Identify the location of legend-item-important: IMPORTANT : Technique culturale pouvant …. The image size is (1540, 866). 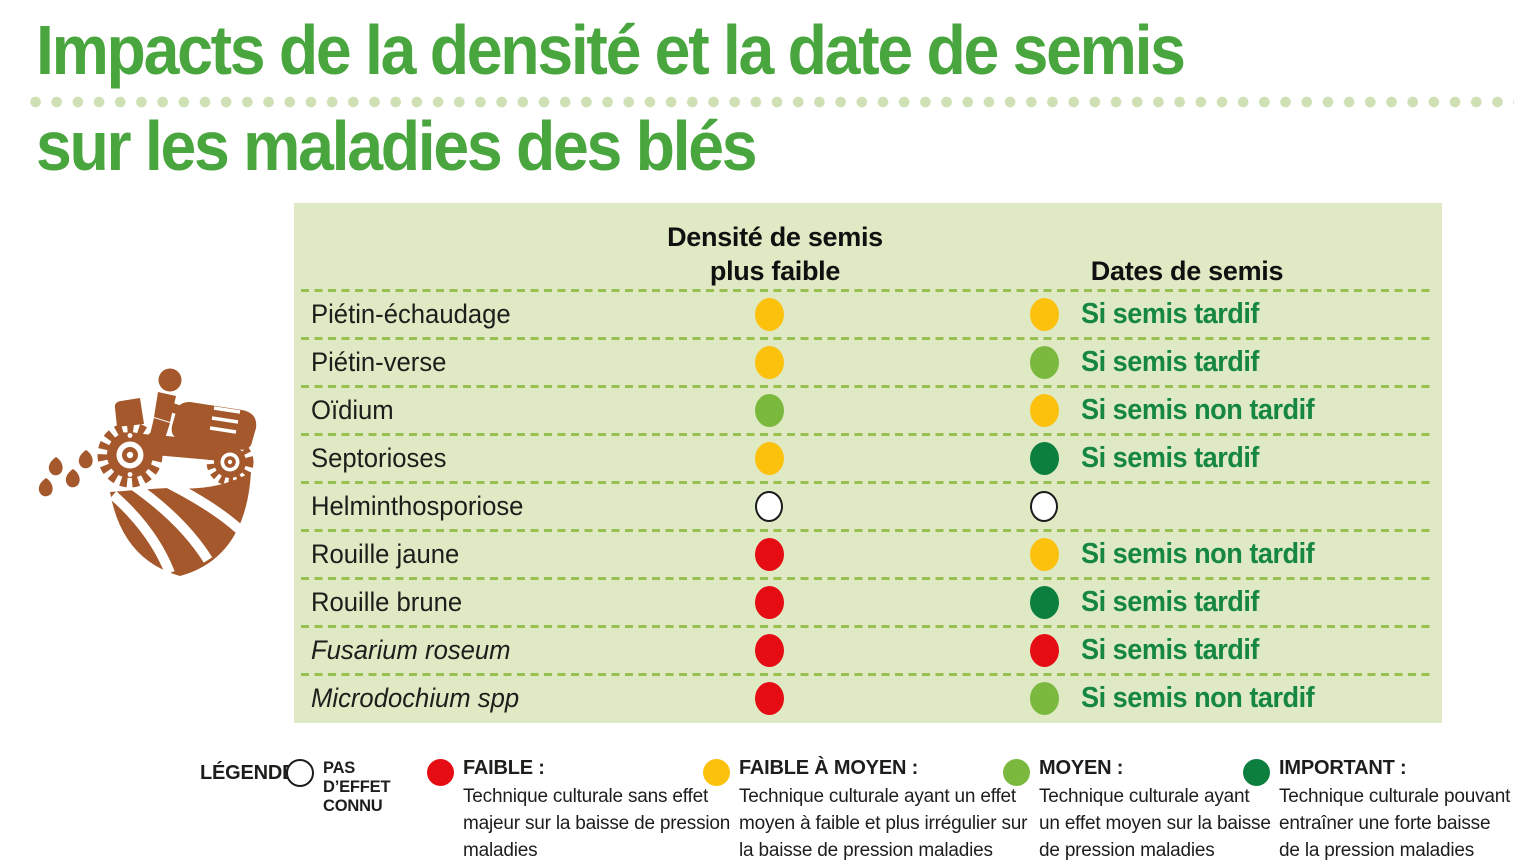
(1376, 810).